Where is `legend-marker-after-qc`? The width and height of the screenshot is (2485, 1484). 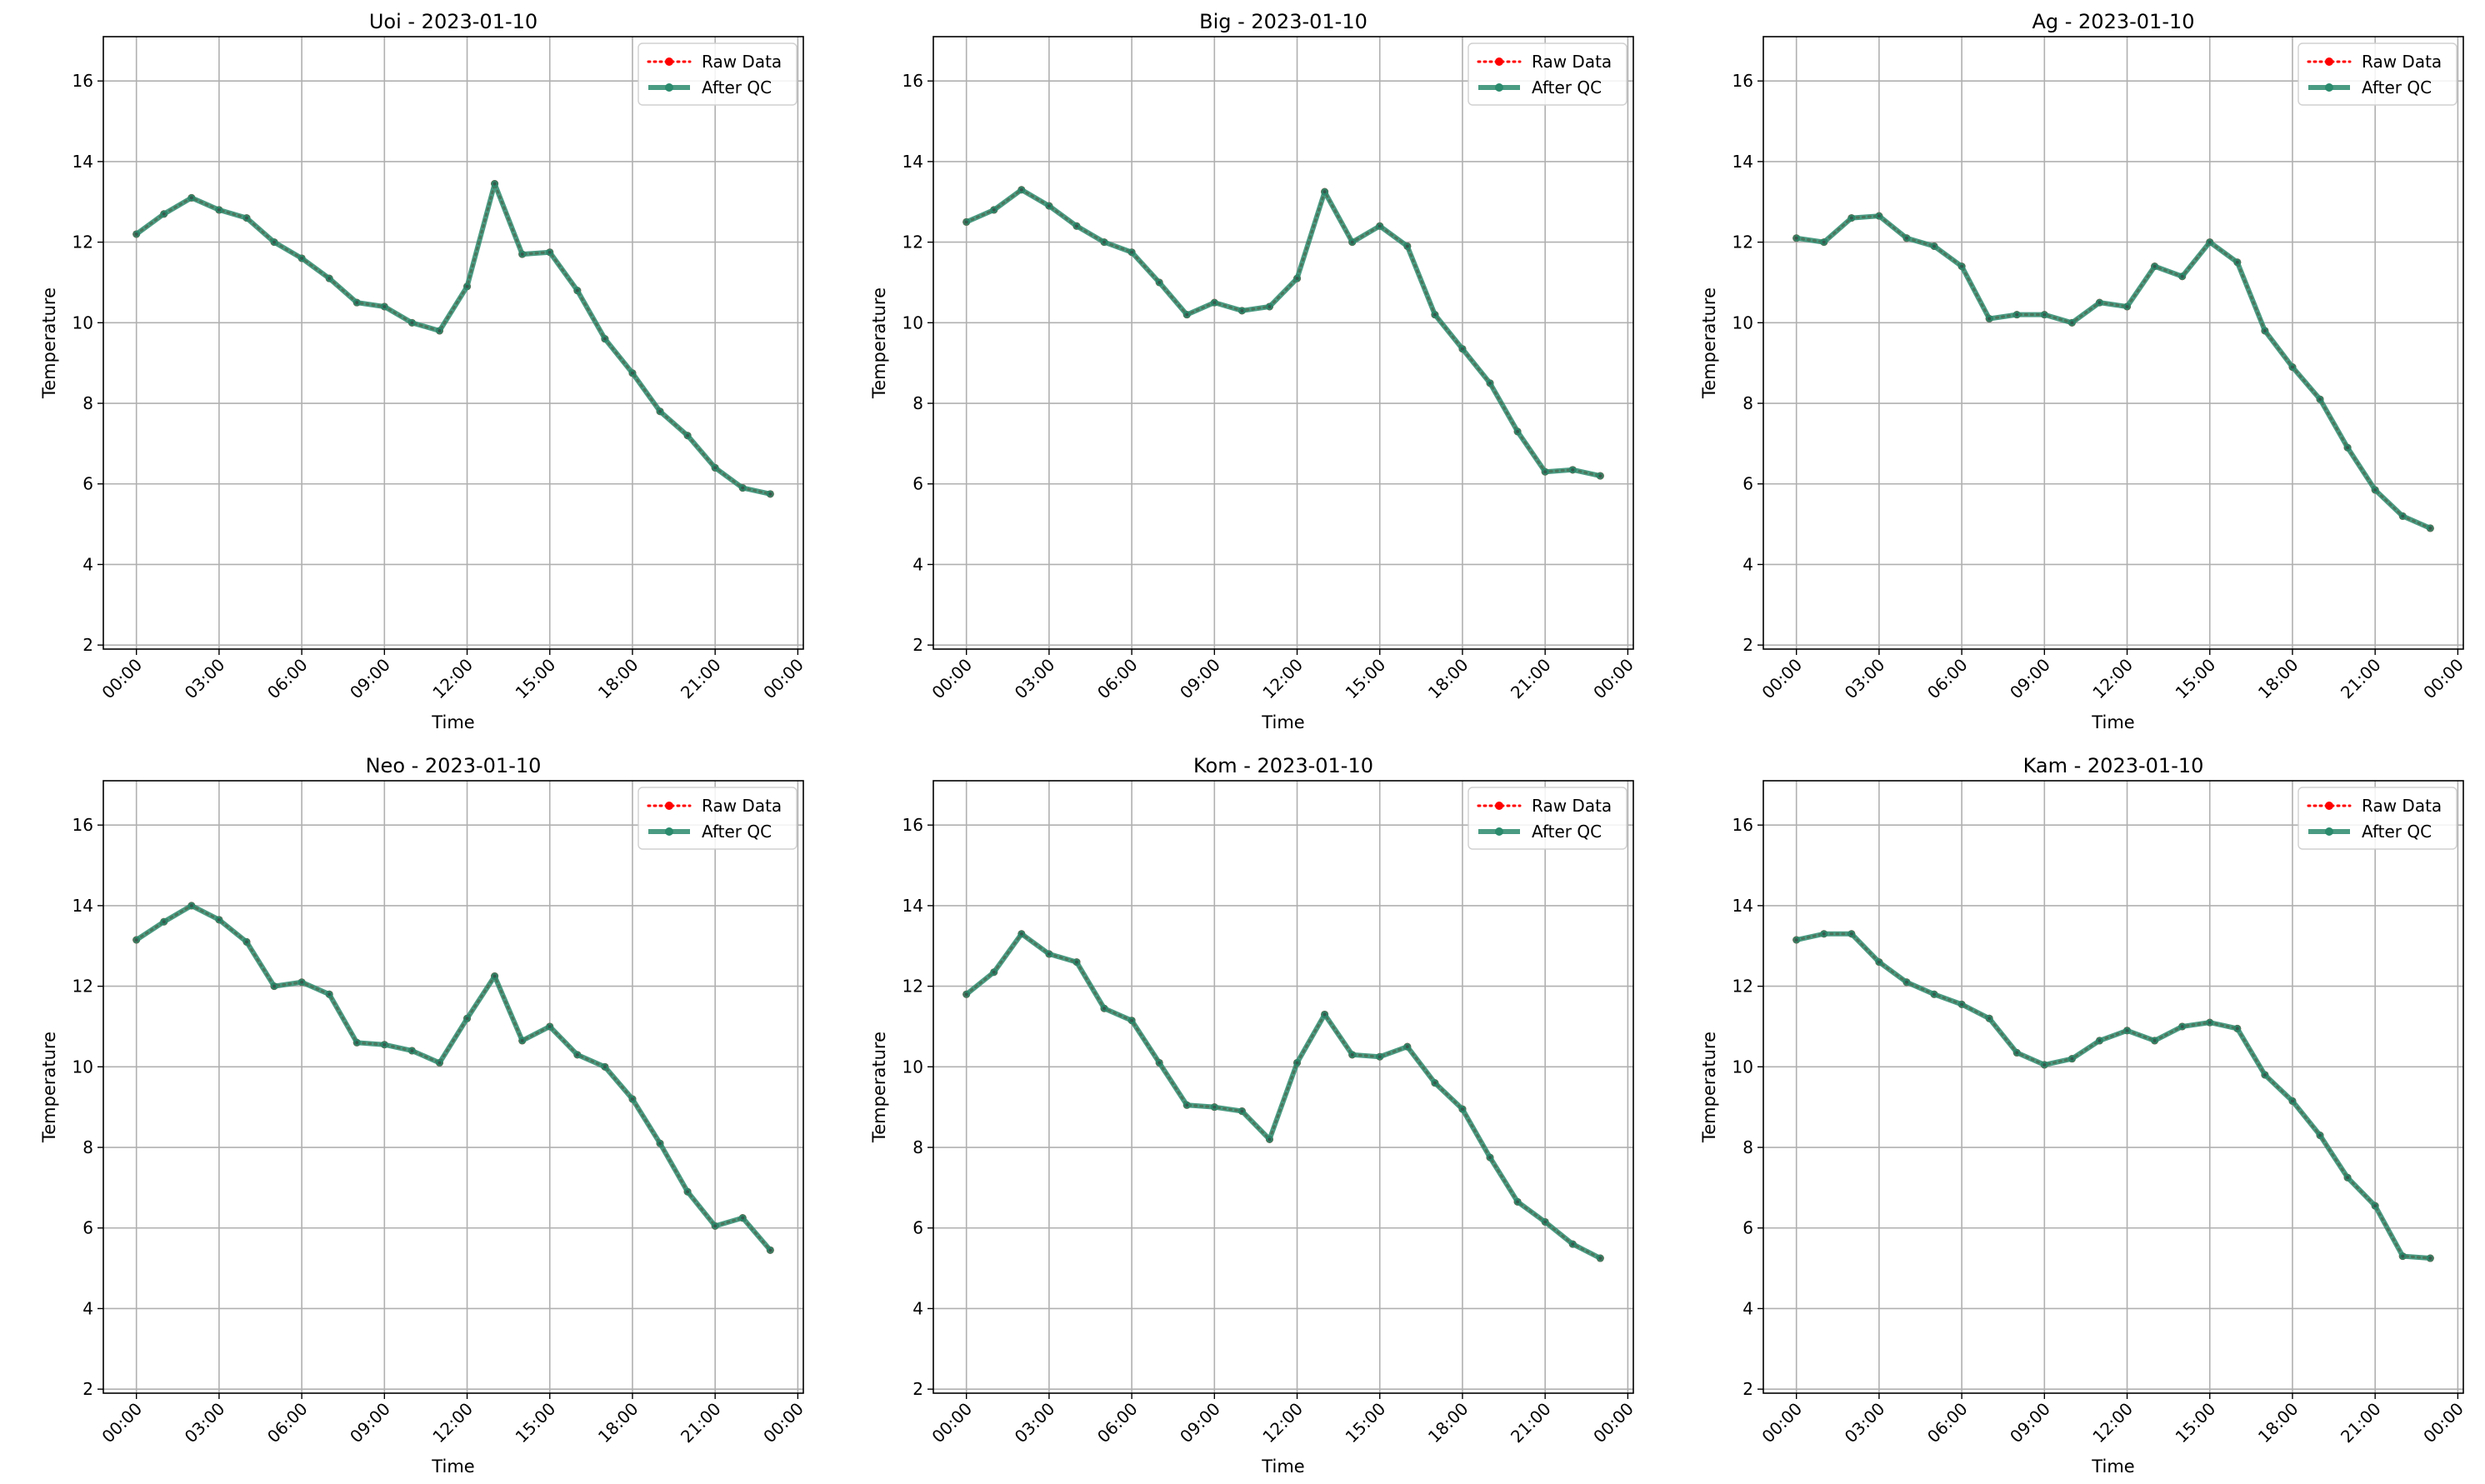
legend-marker-after-qc is located at coordinates (2329, 832).